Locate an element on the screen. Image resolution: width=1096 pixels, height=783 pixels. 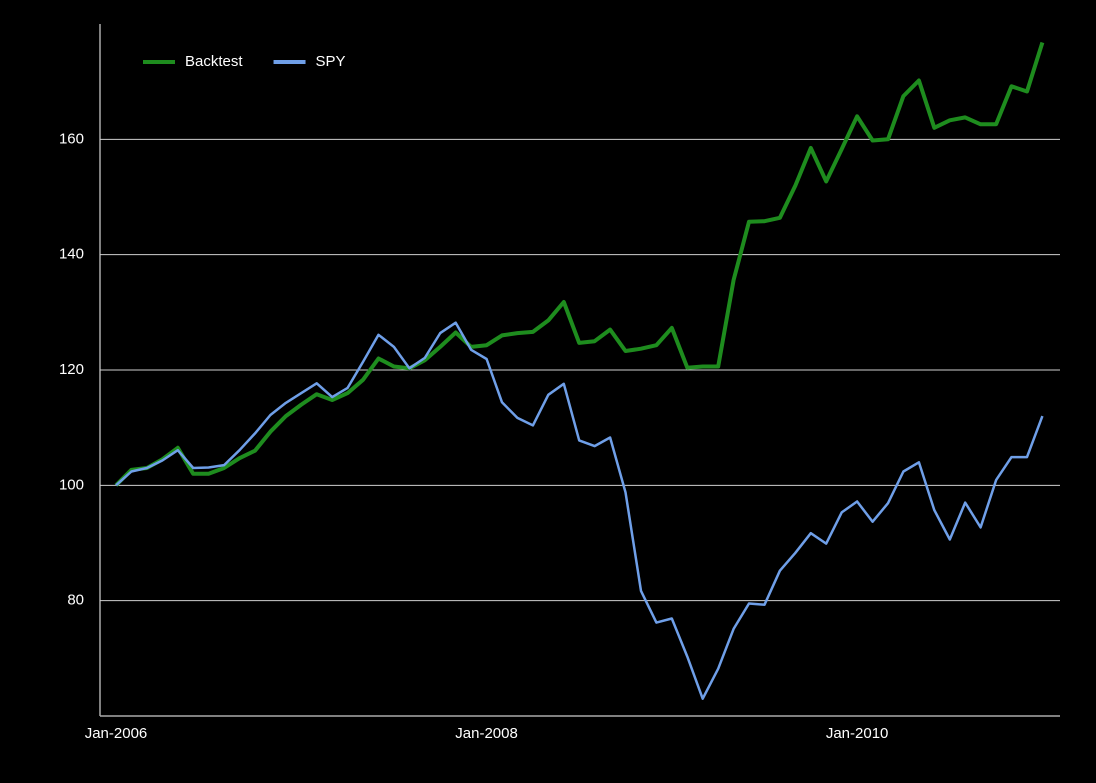
x-tick-label: Jan-2010 is located at coordinates (857, 733).